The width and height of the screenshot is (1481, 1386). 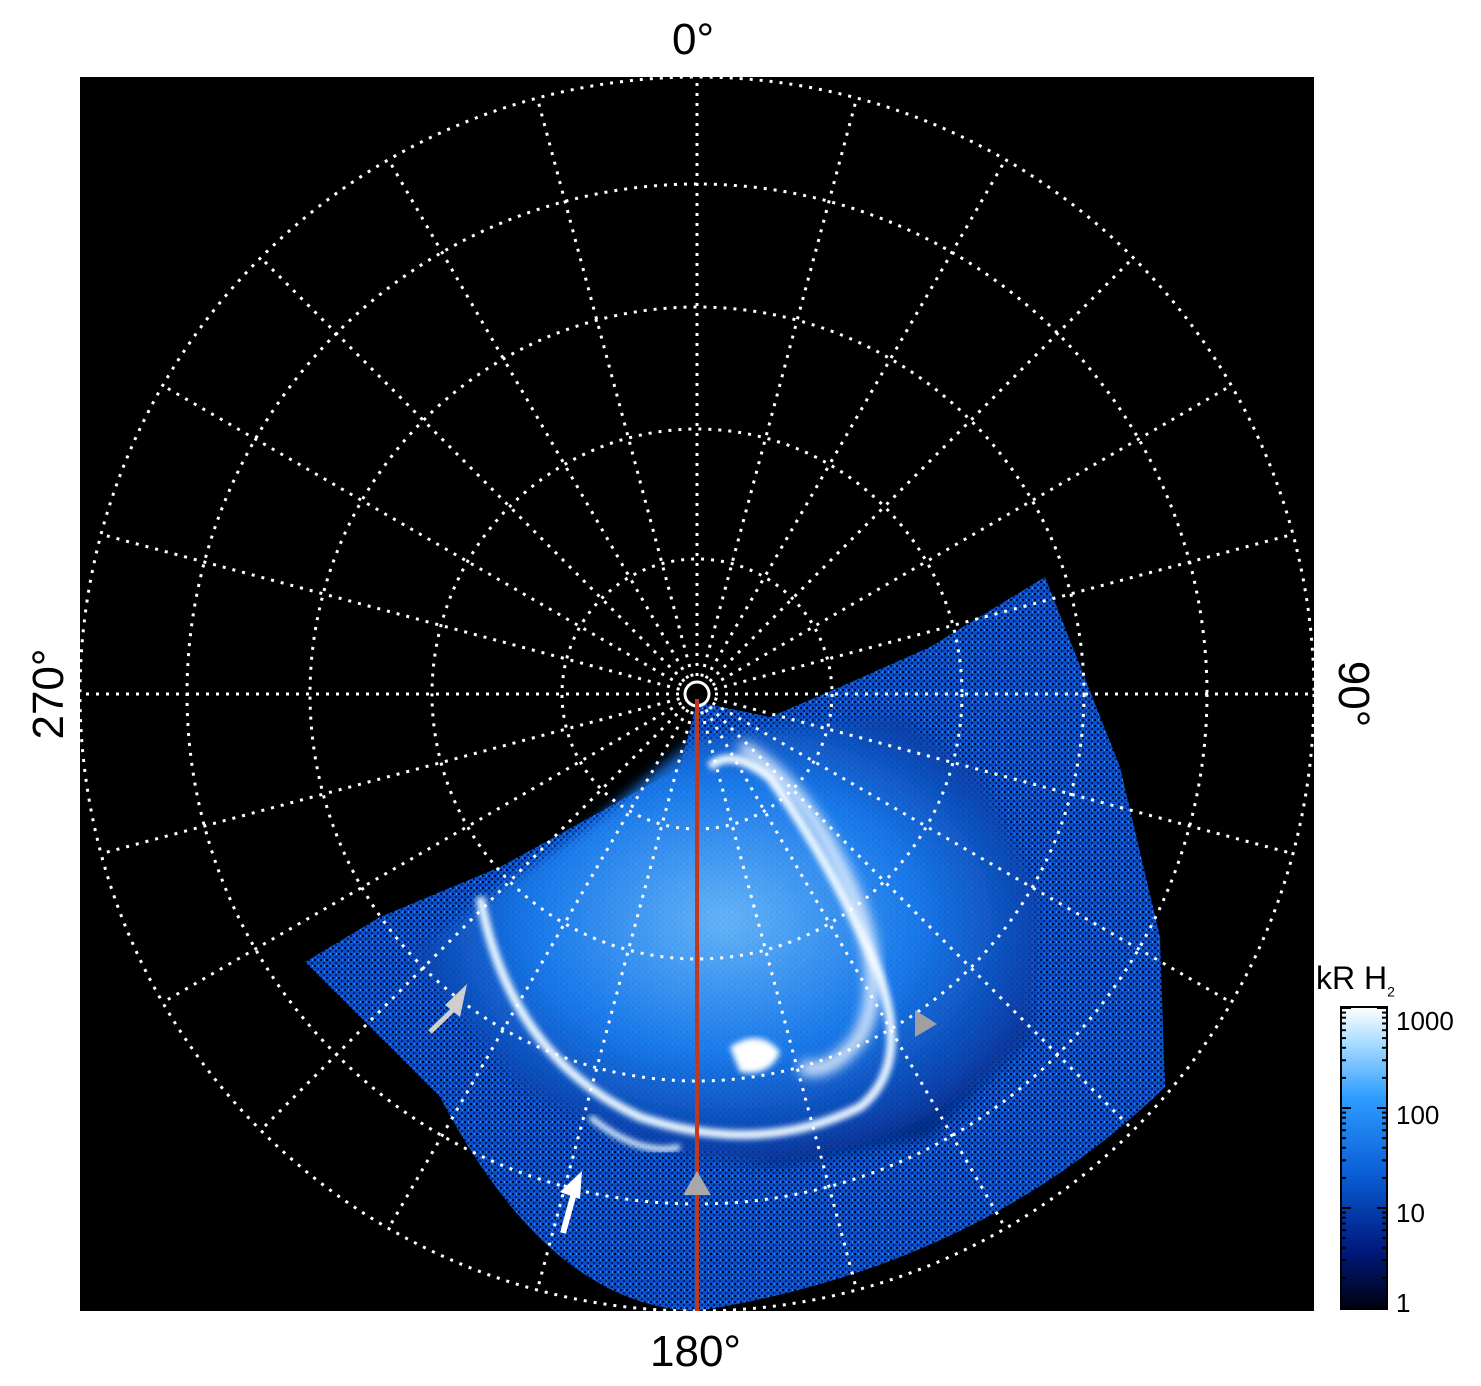 What do you see at coordinates (634, 1133) in the screenshot?
I see `secondary-emission-arc` at bounding box center [634, 1133].